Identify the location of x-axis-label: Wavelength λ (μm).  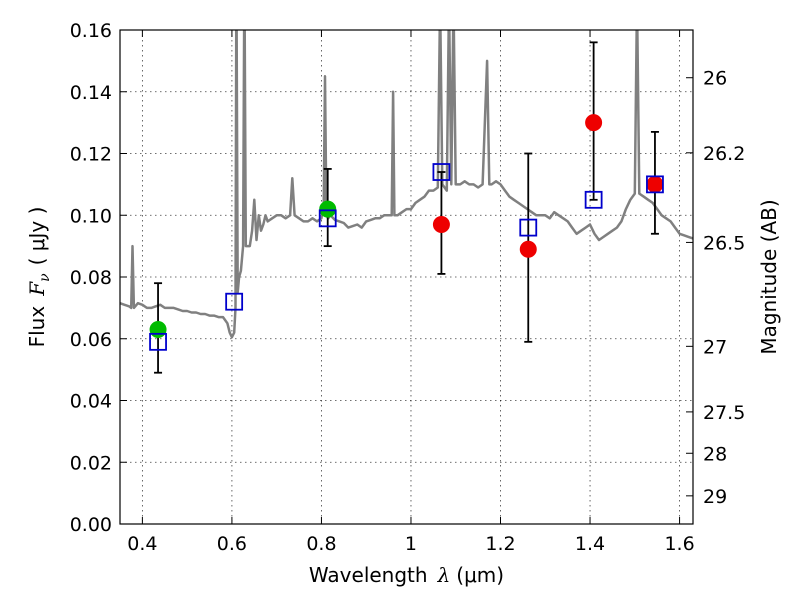
(406, 575).